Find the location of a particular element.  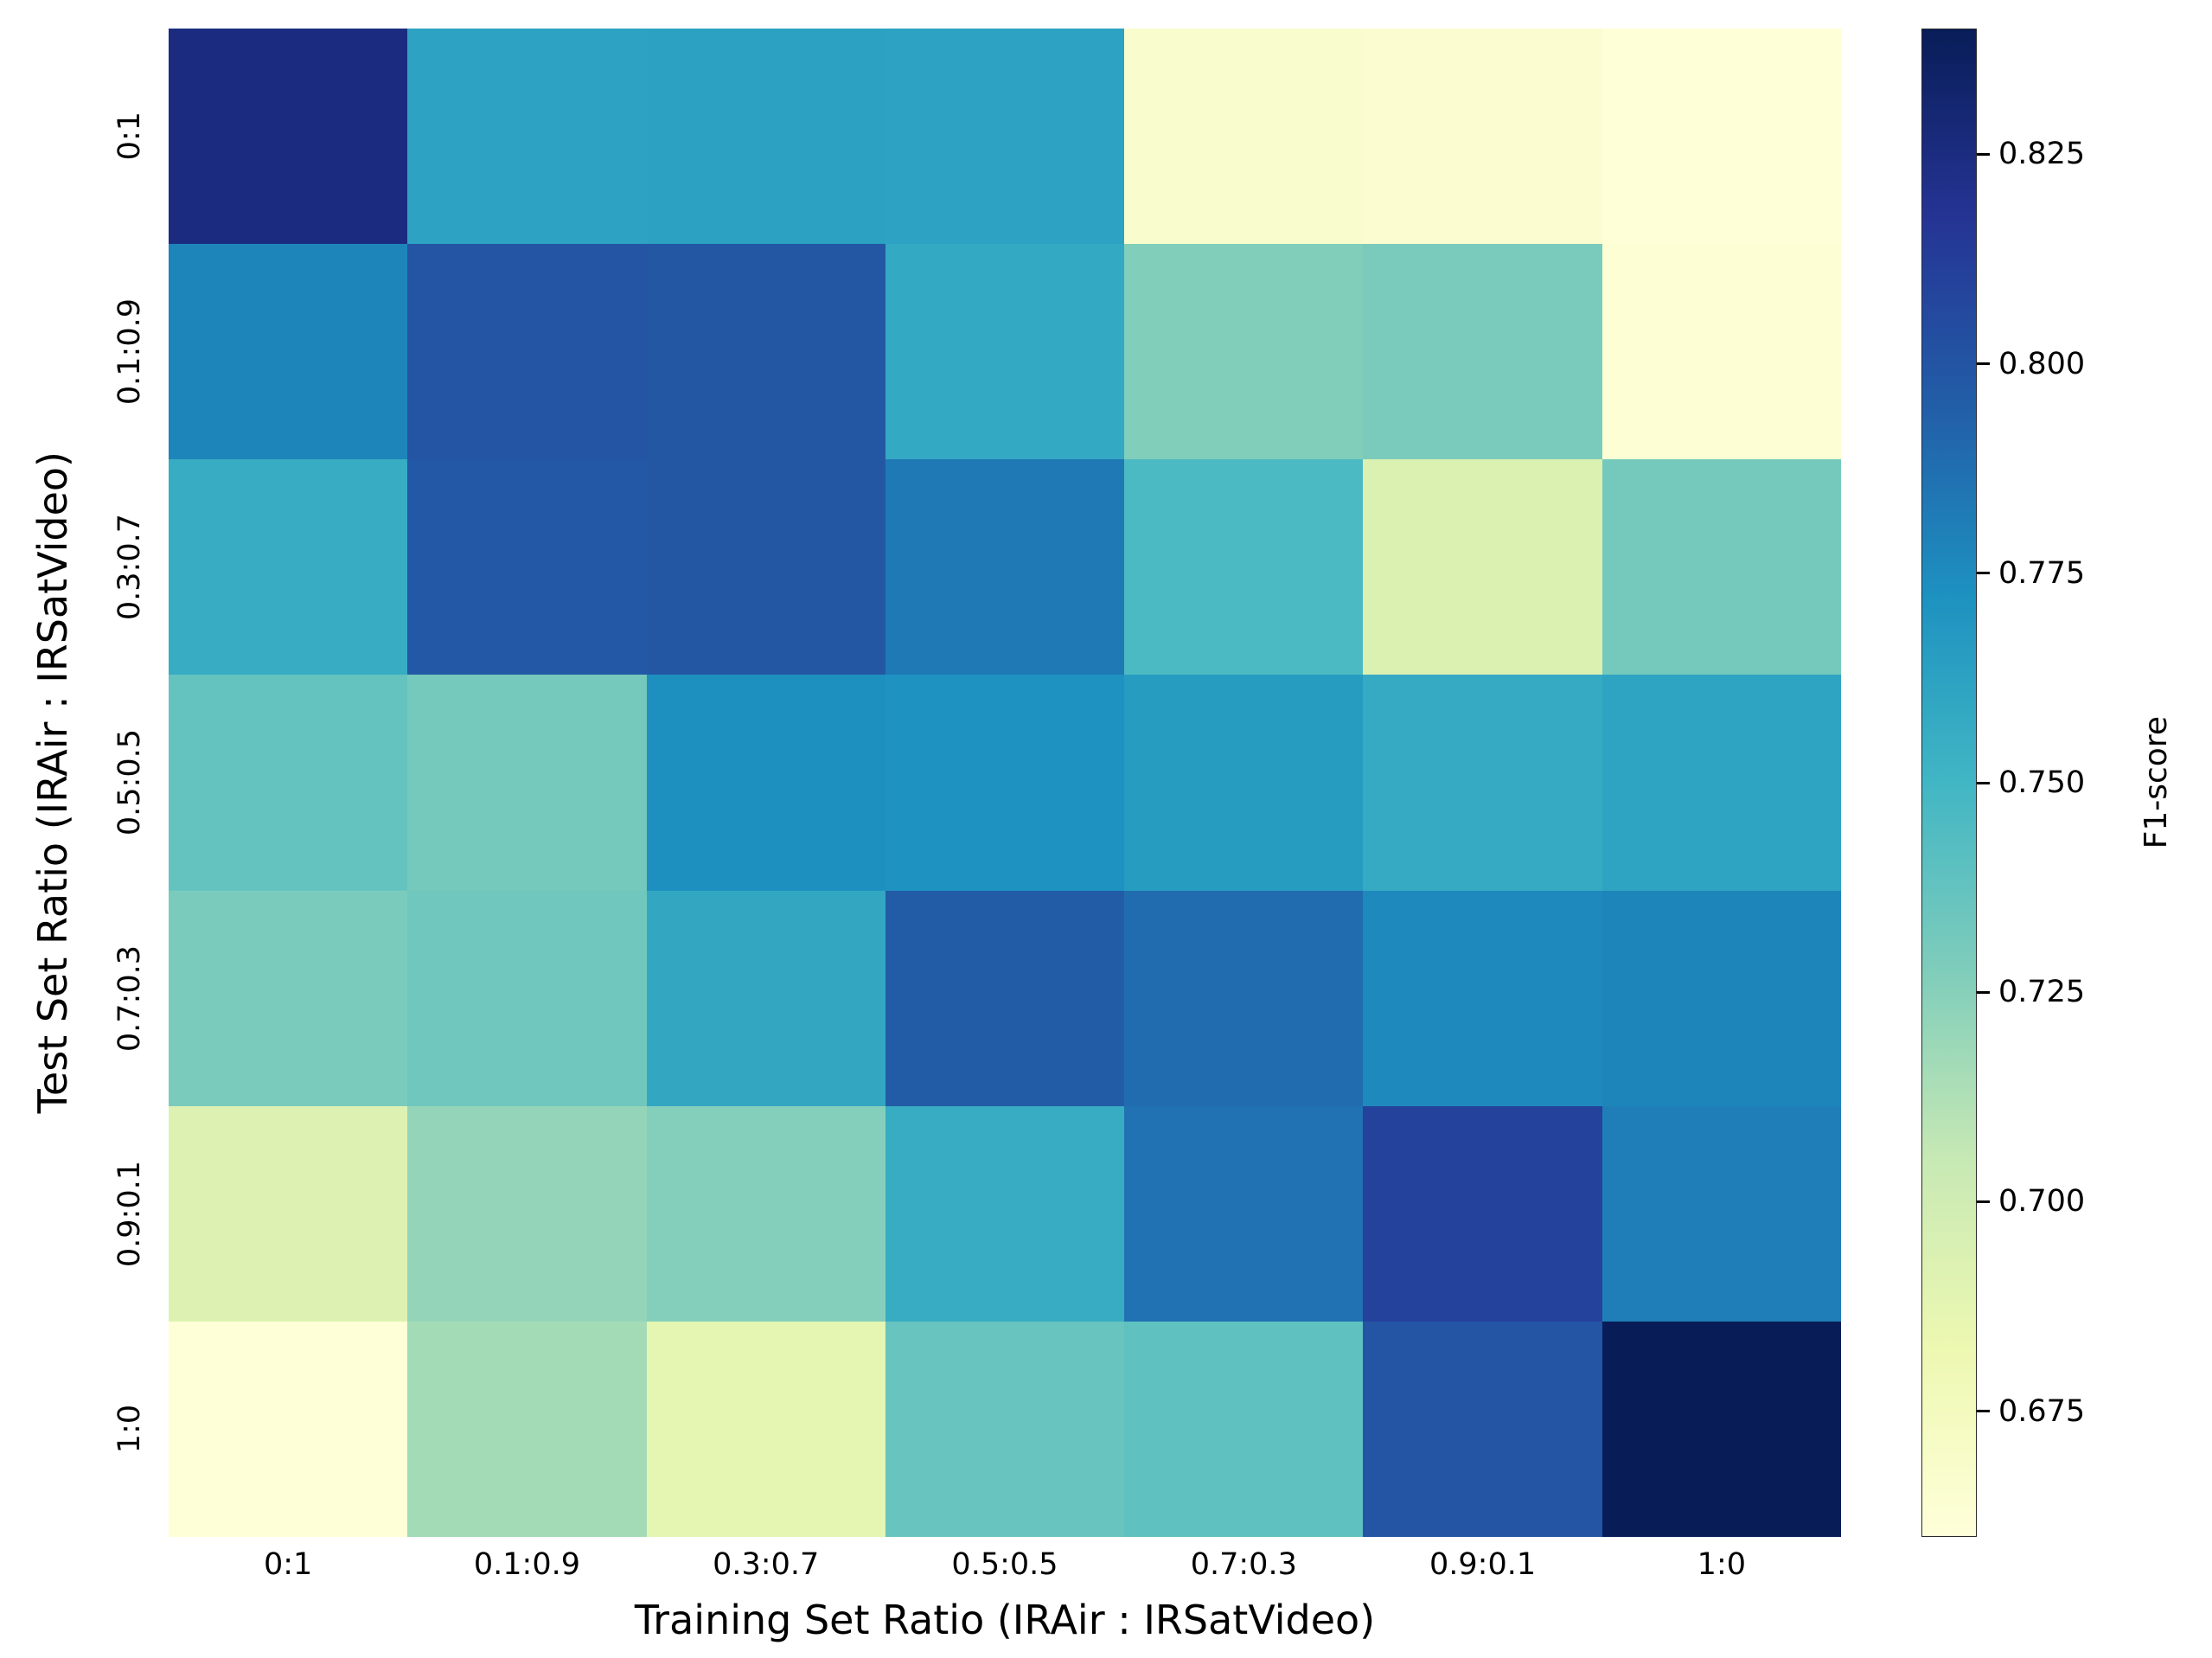

y-tick-label: 0.7:0.3 is located at coordinates (129, 998).